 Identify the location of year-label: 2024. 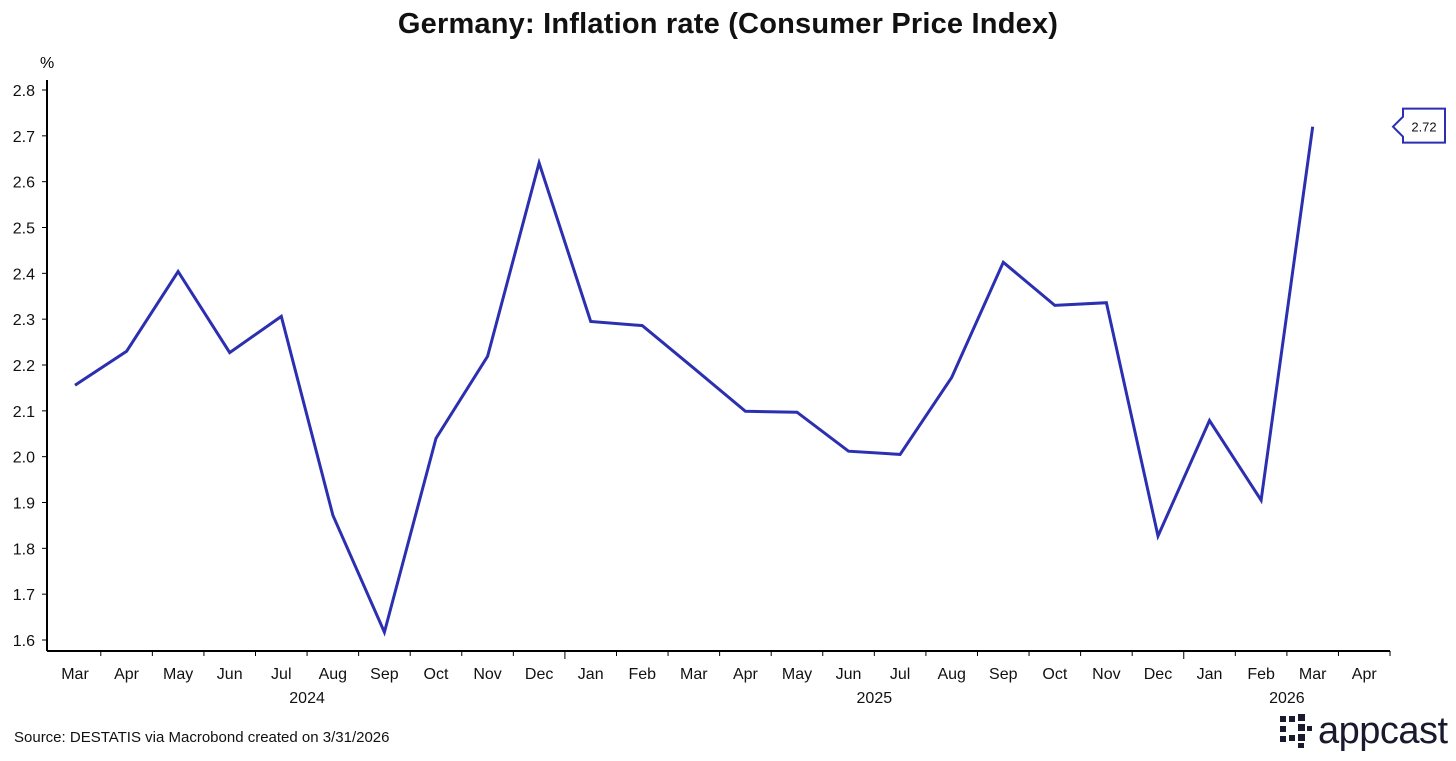
(307, 698).